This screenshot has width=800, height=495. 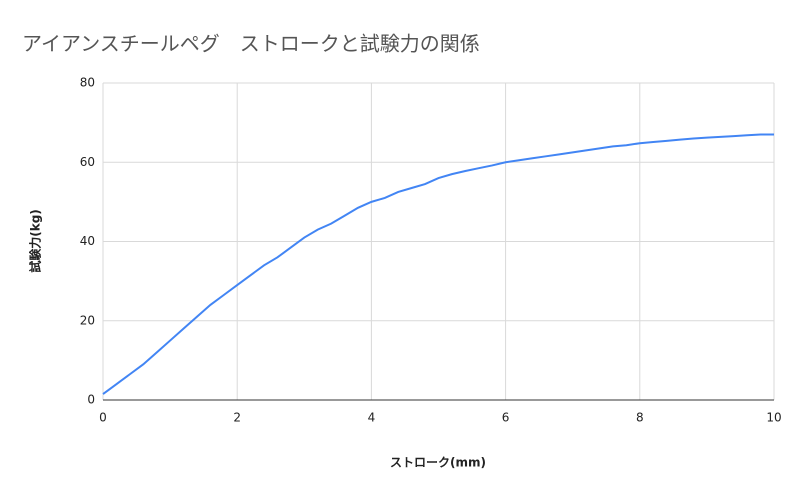 What do you see at coordinates (640, 418) in the screenshot?
I see `x-tick-label: 8` at bounding box center [640, 418].